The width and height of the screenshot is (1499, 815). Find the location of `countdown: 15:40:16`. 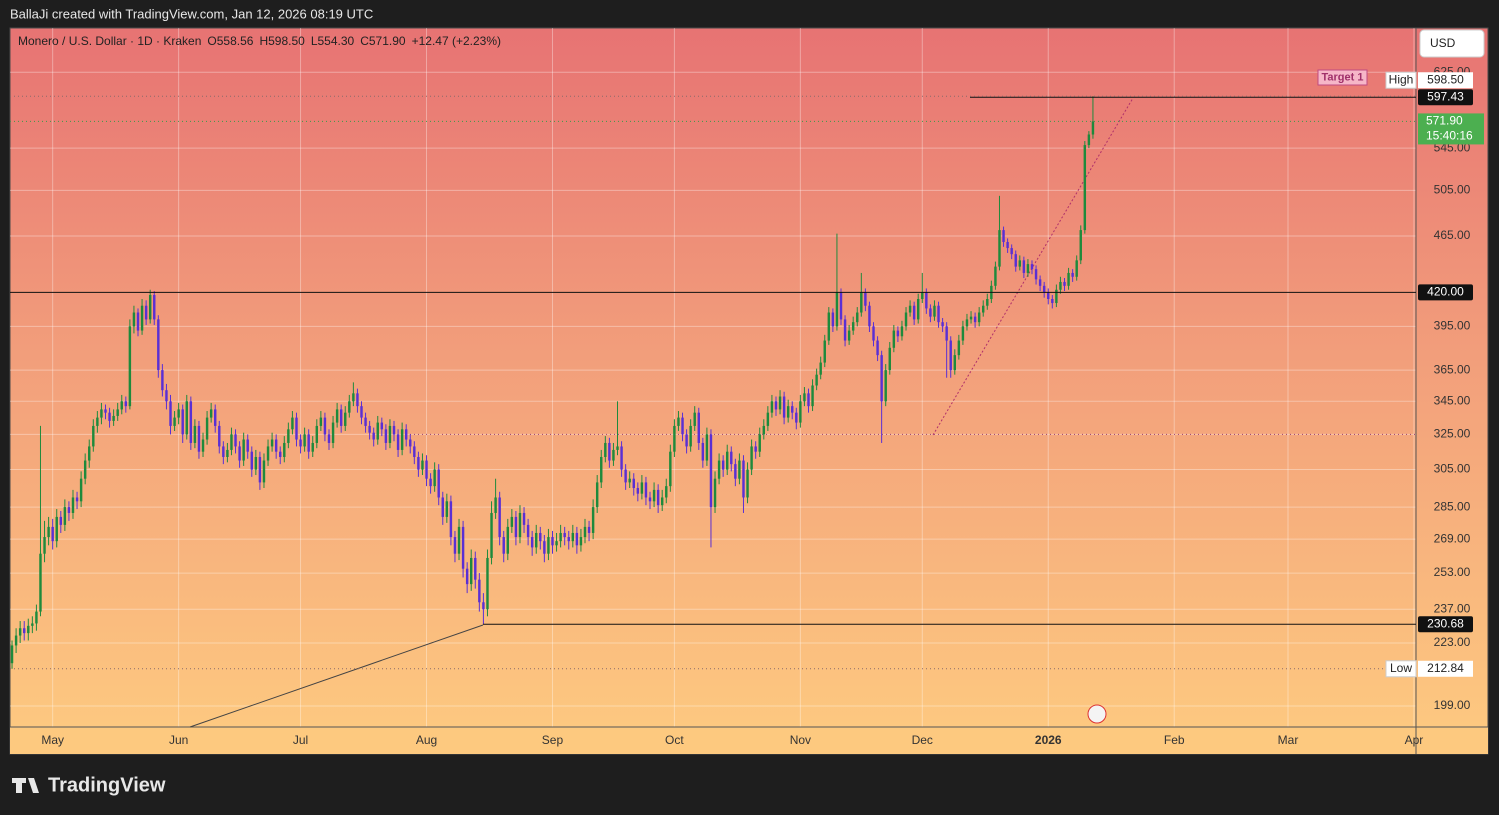

countdown: 15:40:16 is located at coordinates (1449, 136).